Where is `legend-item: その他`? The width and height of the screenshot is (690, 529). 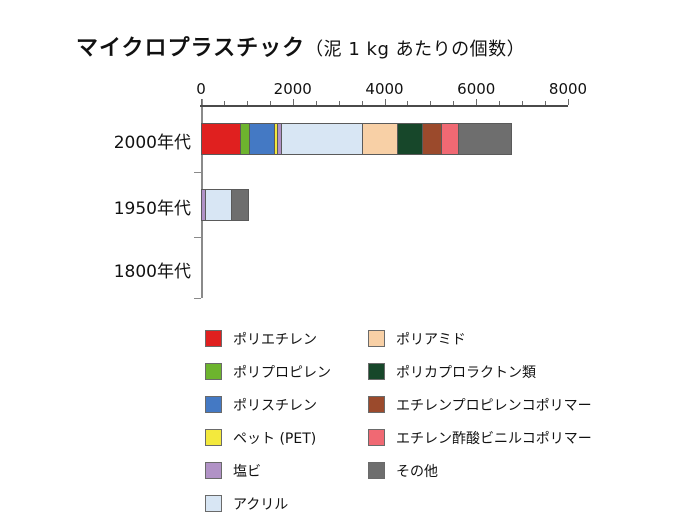 legend-item: その他 is located at coordinates (480, 471).